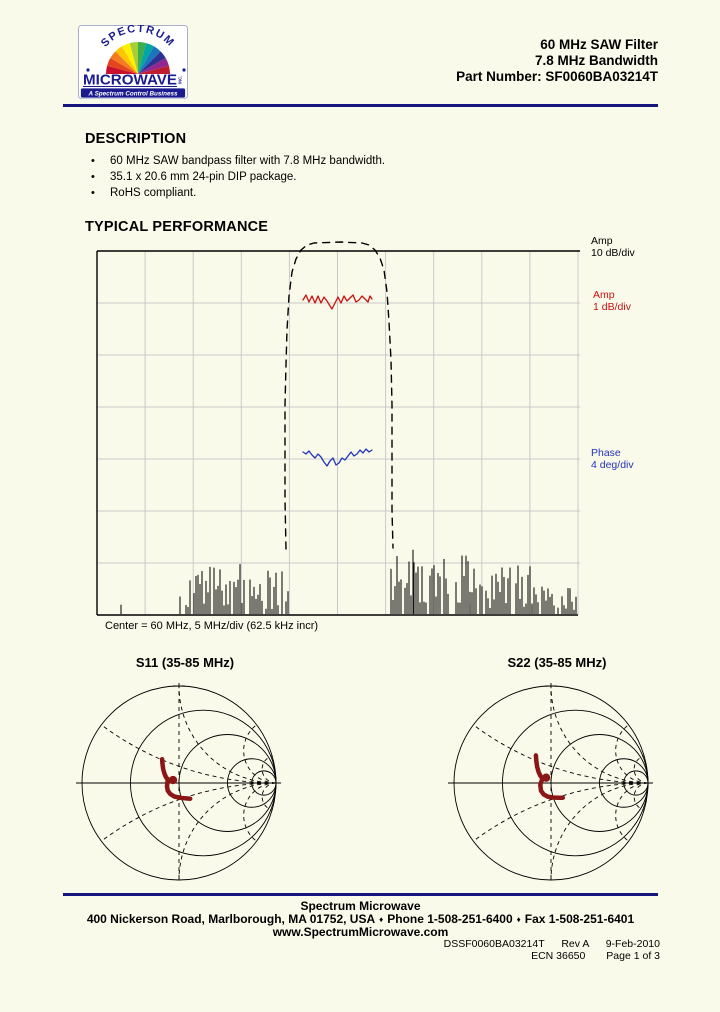  I want to click on doc-revision: Rev A, so click(575, 944).